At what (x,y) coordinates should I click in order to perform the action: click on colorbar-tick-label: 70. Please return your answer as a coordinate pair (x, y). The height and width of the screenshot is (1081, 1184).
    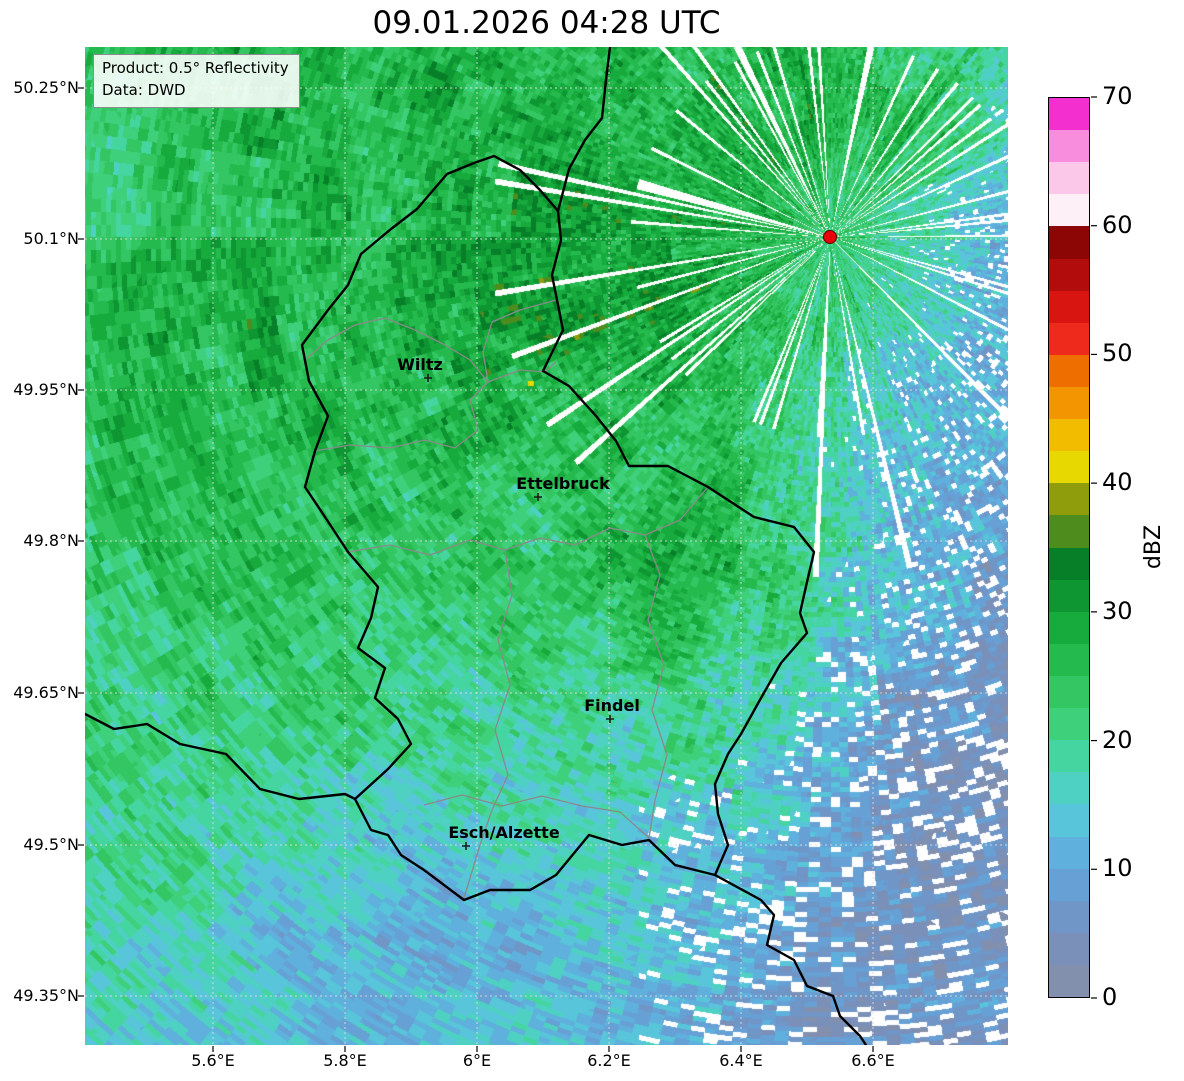
    Looking at the image, I should click on (1117, 96).